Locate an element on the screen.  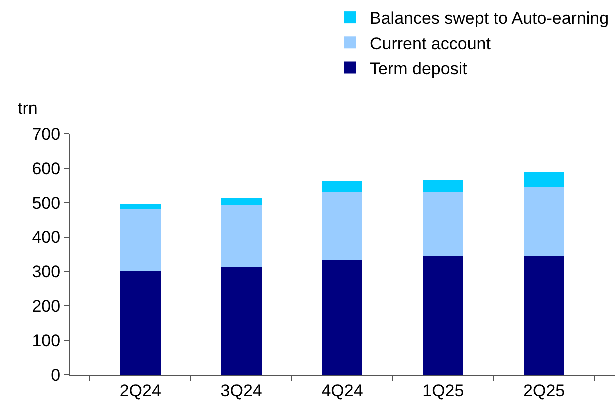
y-tick-label: 500 is located at coordinates (46, 203).